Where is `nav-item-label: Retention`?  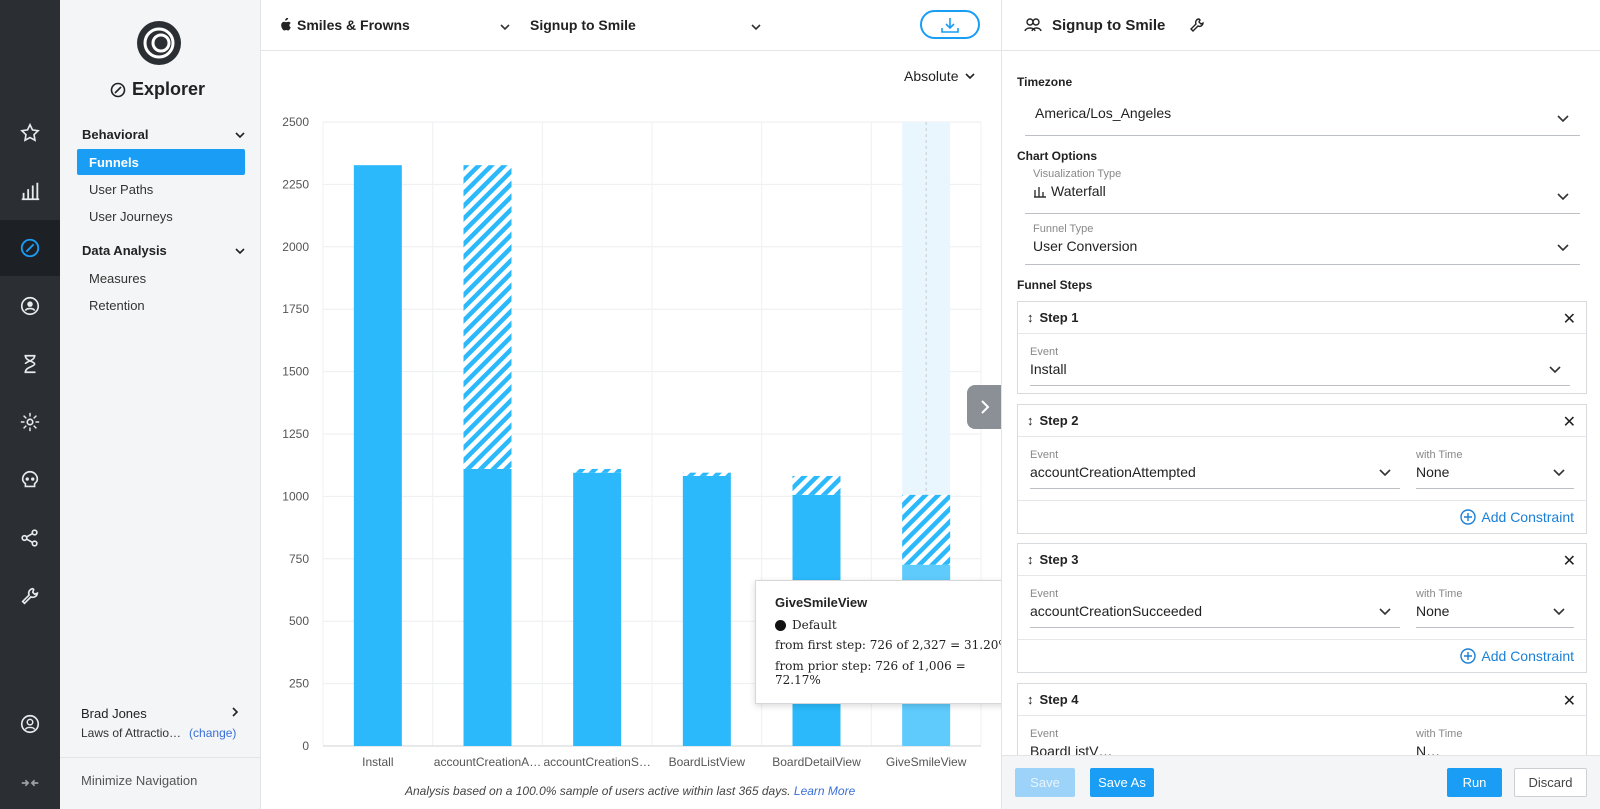 nav-item-label: Retention is located at coordinates (117, 305).